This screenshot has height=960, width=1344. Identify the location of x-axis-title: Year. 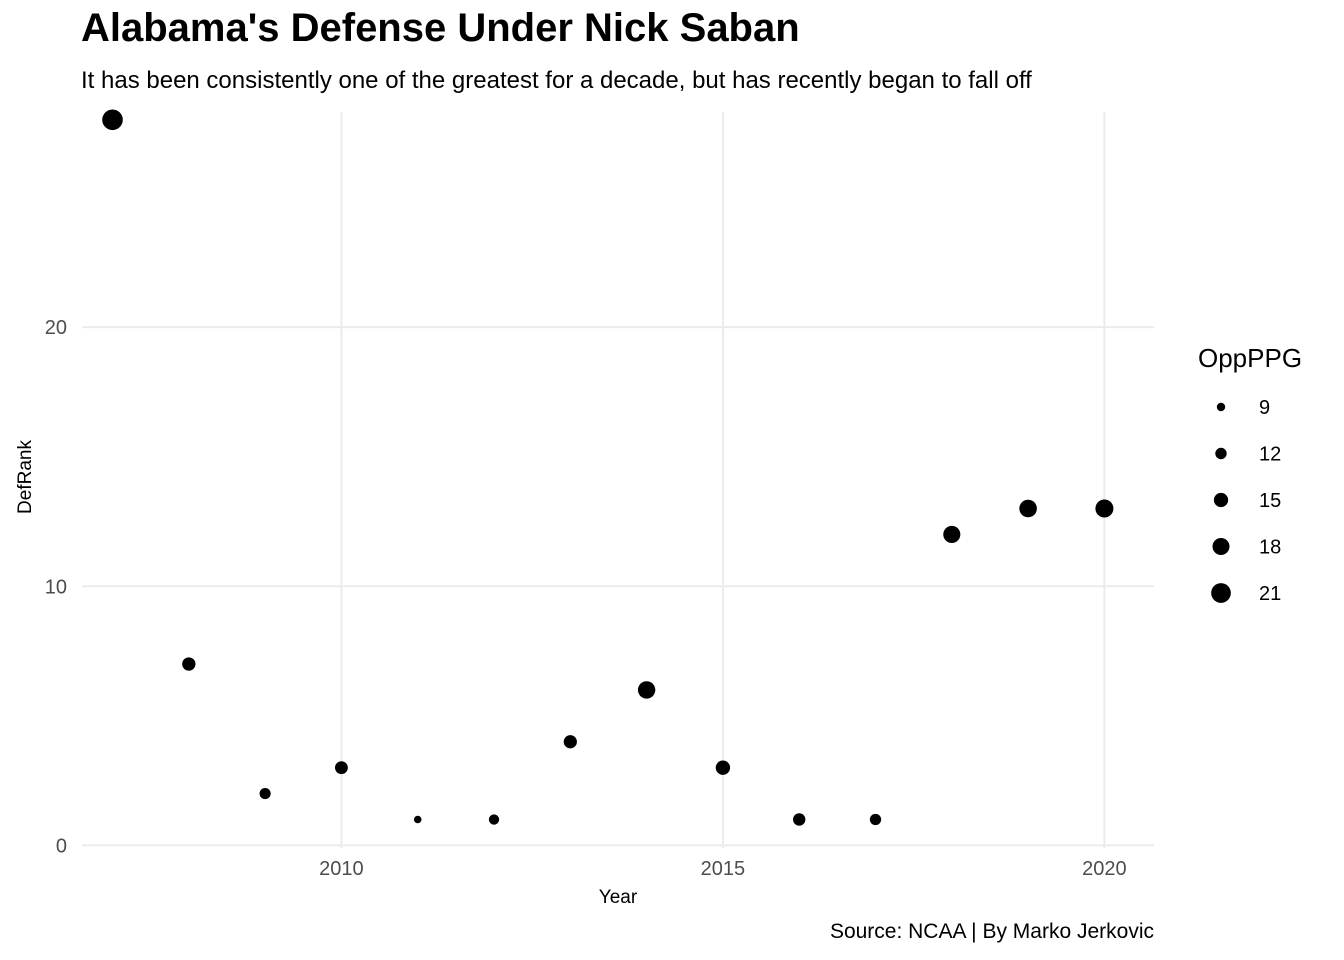
(618, 897).